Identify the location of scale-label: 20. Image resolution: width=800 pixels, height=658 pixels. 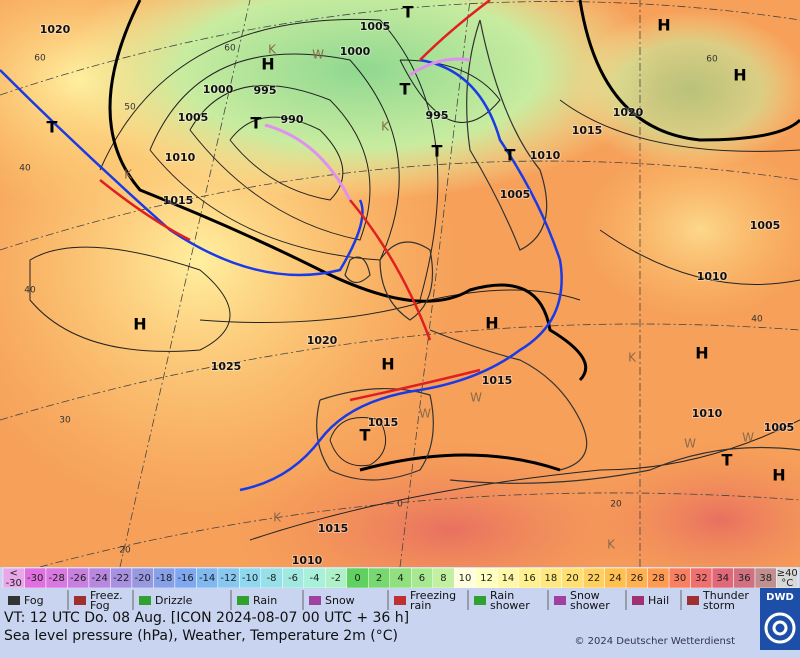
(572, 578).